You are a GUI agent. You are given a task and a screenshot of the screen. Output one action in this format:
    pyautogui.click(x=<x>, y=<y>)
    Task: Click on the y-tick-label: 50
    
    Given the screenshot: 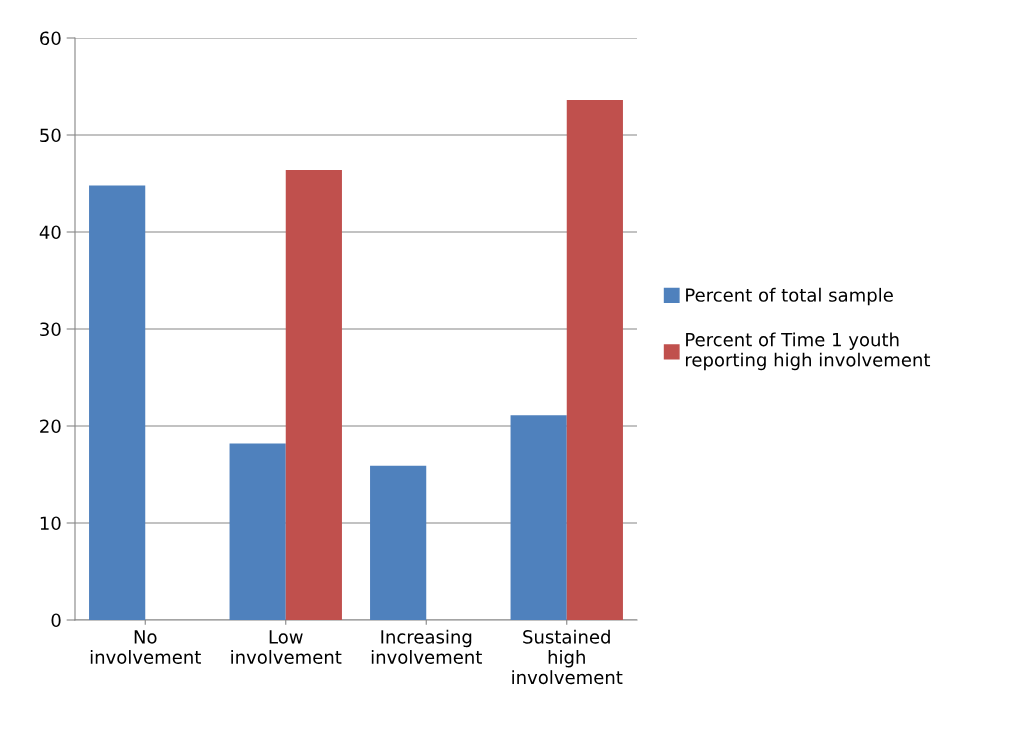 What is the action you would take?
    pyautogui.click(x=50, y=135)
    